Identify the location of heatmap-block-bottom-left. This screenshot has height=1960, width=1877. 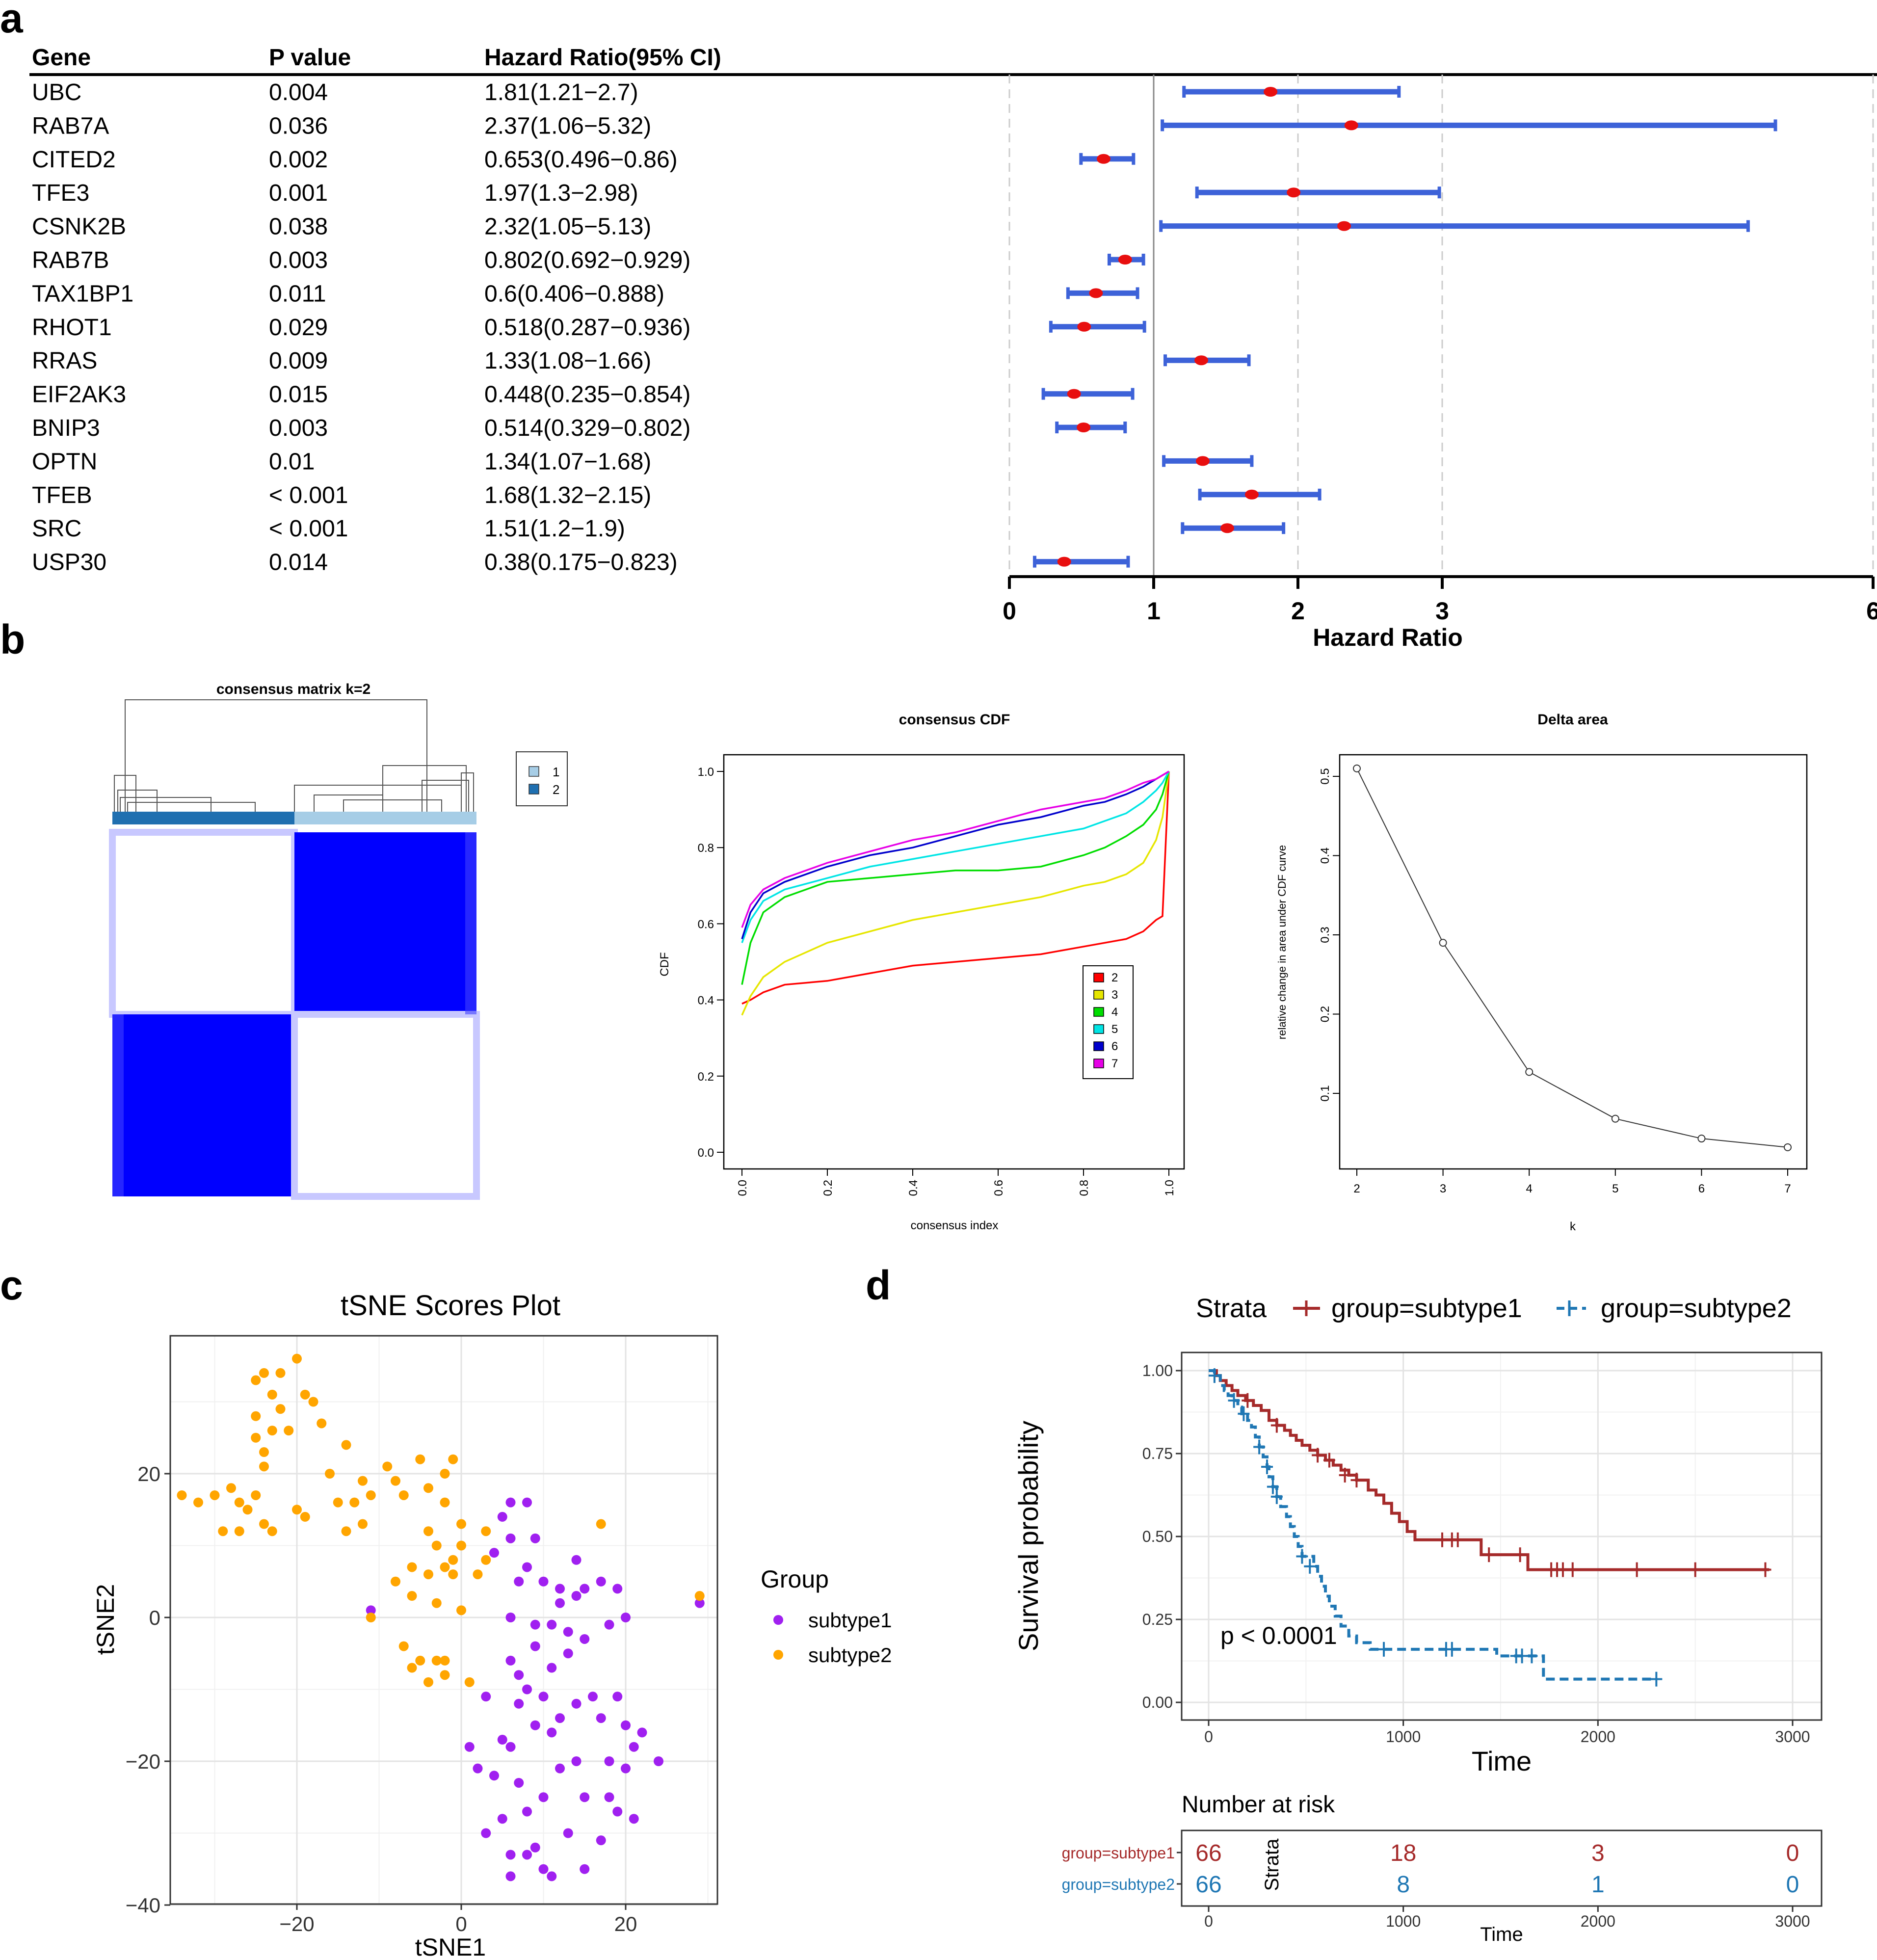
(203, 1105).